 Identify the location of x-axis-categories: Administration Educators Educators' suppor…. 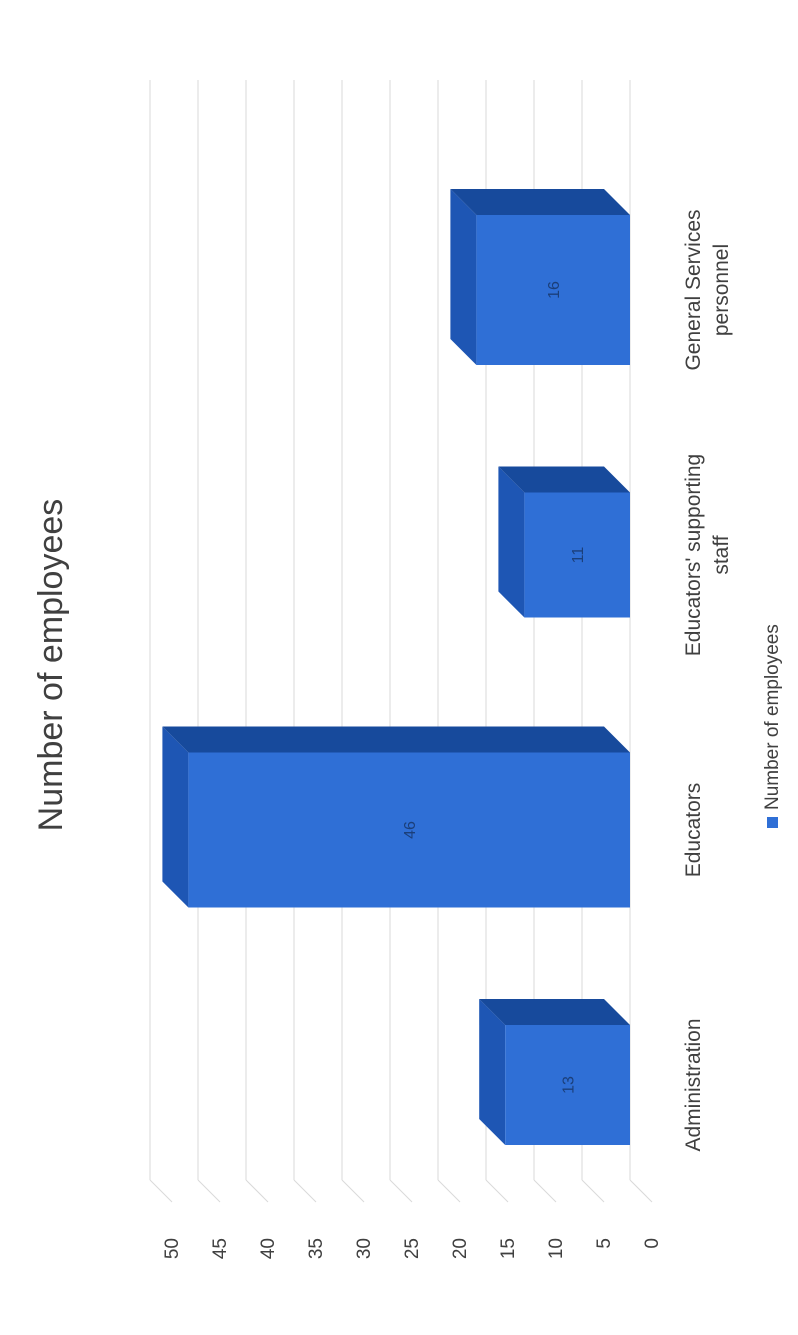
(707, 680).